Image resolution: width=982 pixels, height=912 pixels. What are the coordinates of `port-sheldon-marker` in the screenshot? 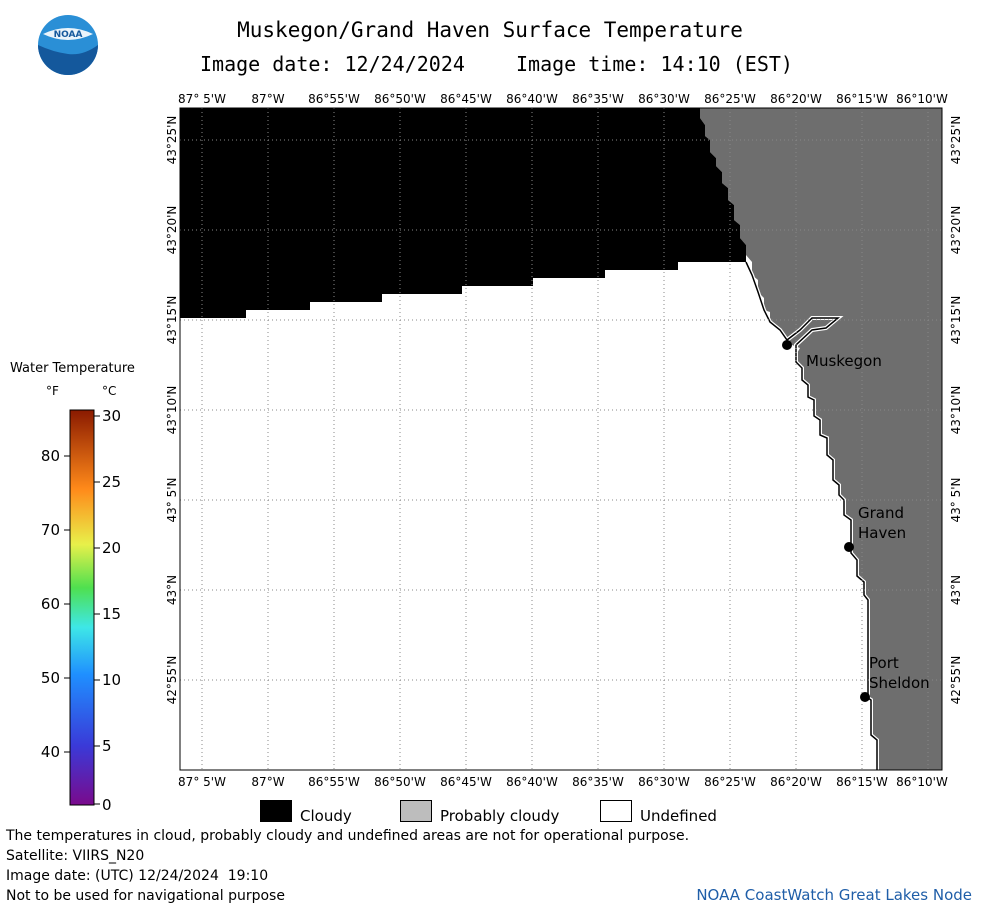 It's located at (865, 697).